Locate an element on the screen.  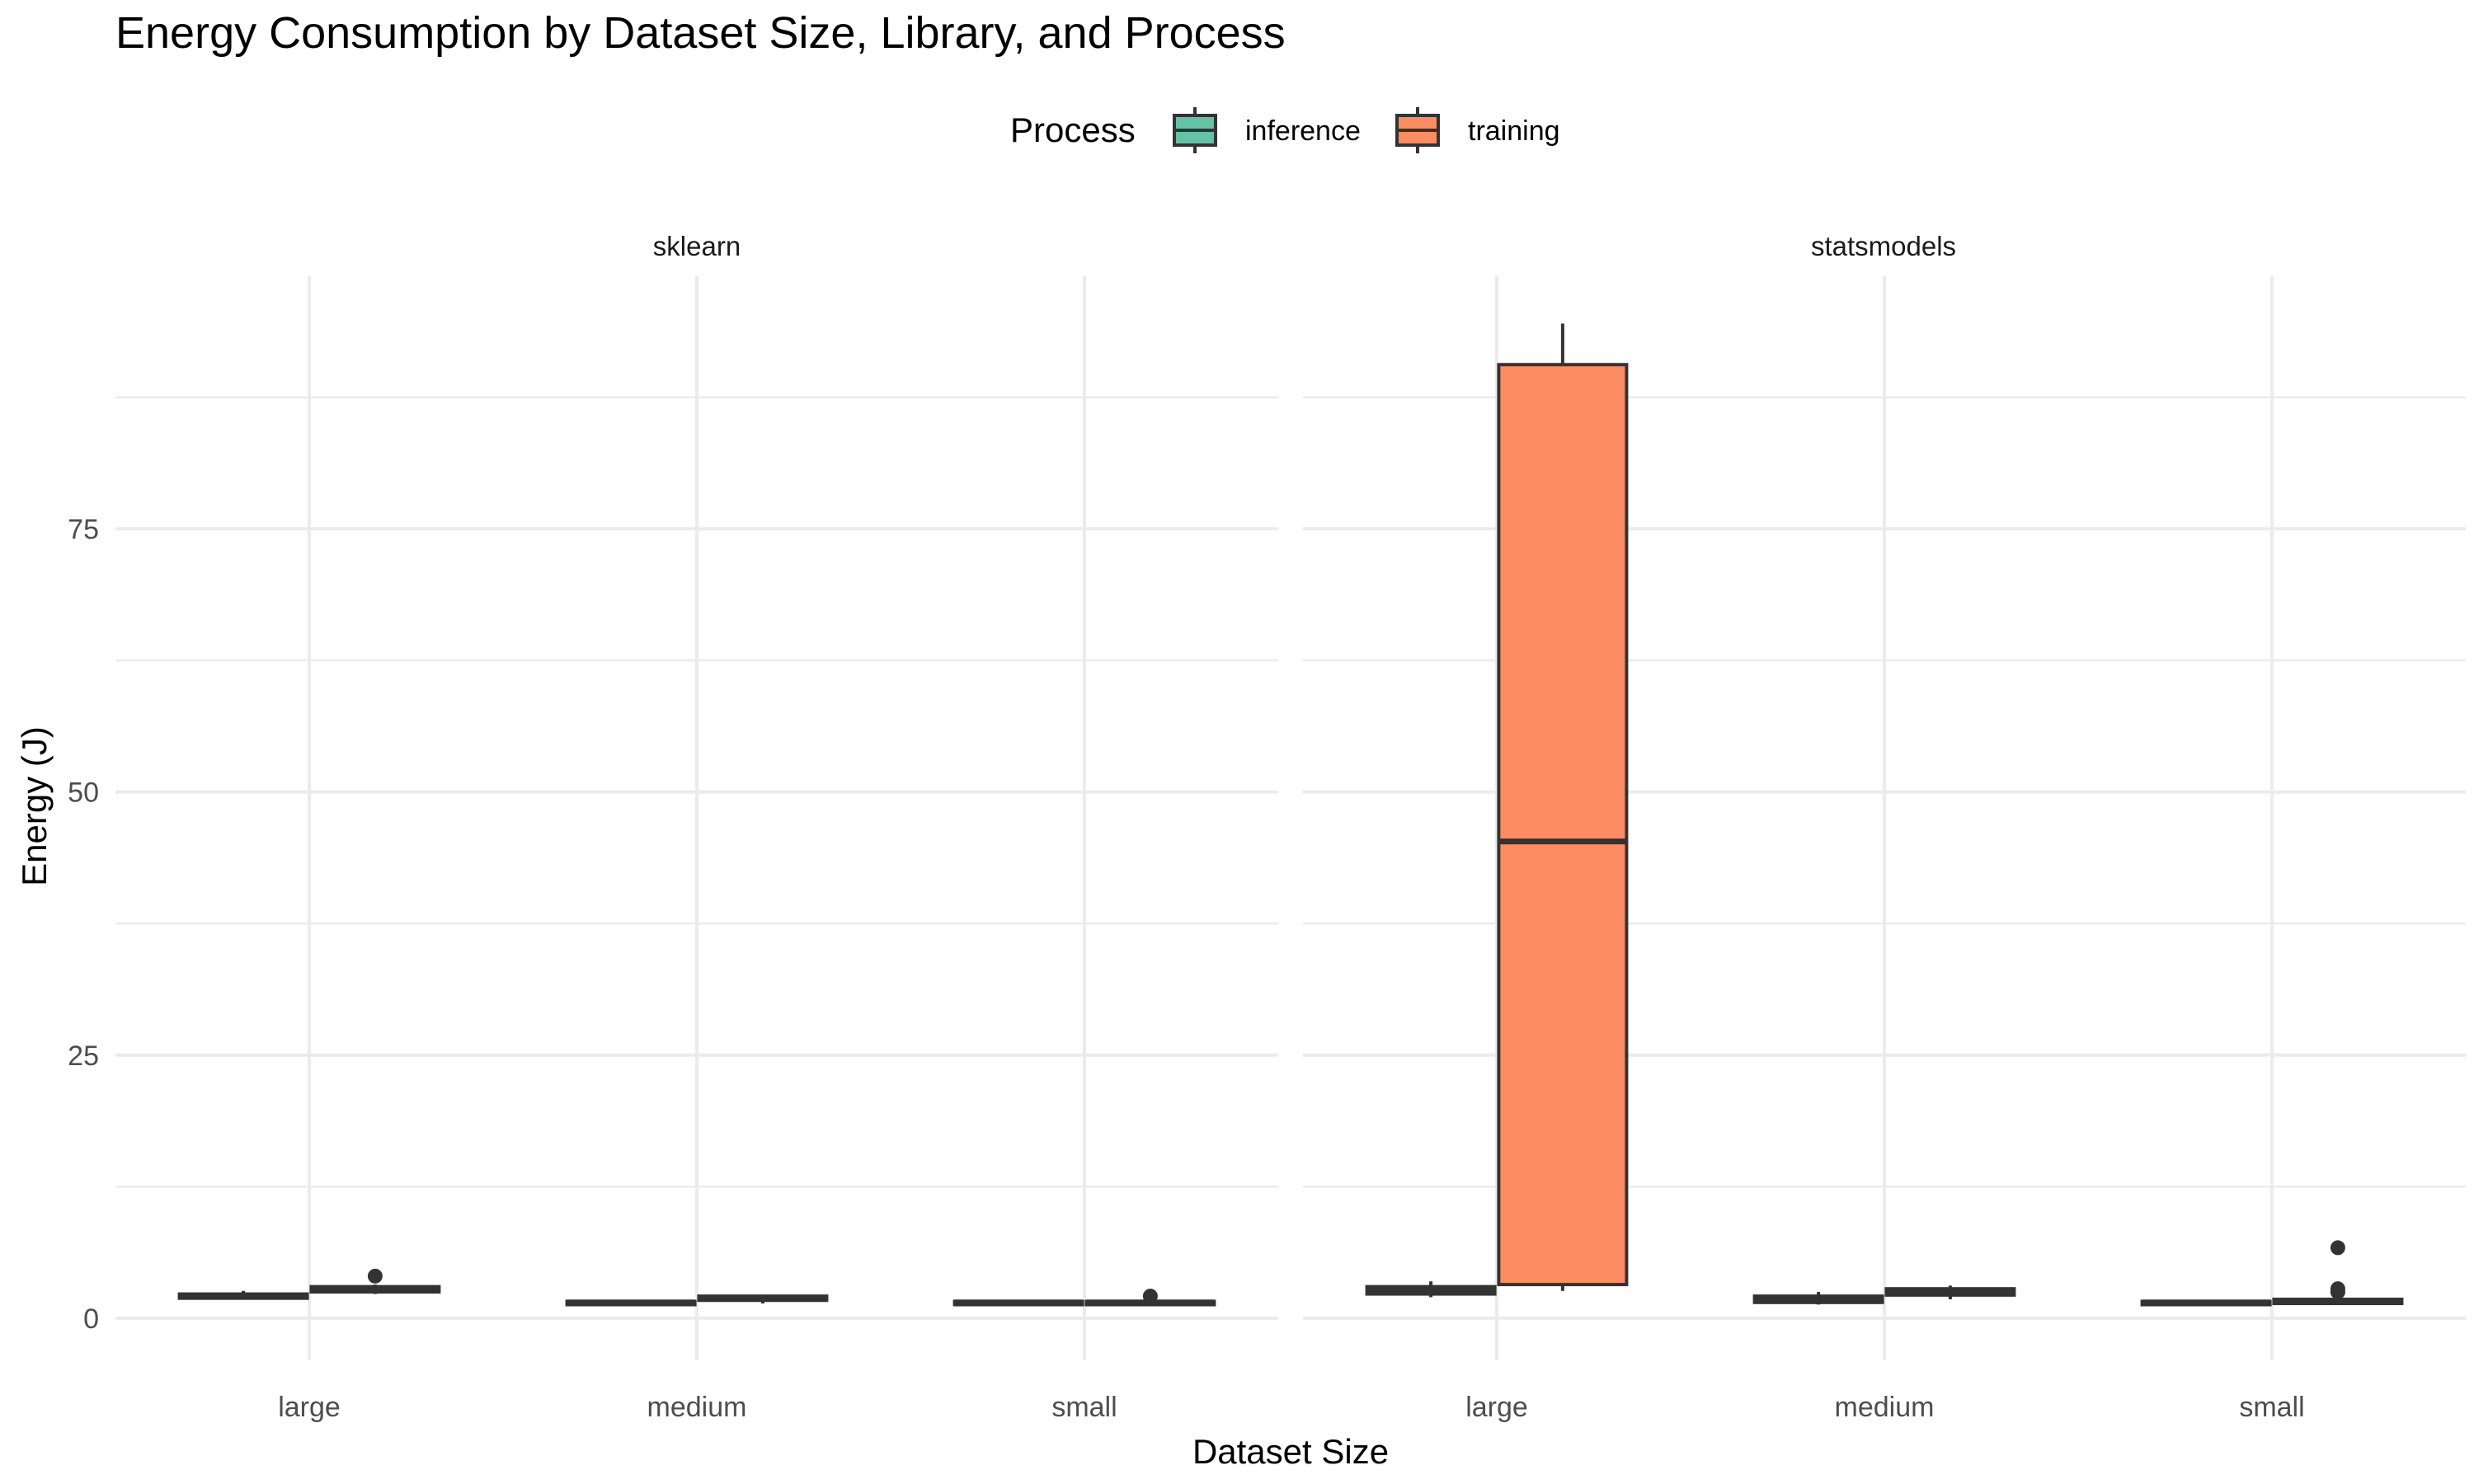
legend-key-training is located at coordinates (1417, 130).